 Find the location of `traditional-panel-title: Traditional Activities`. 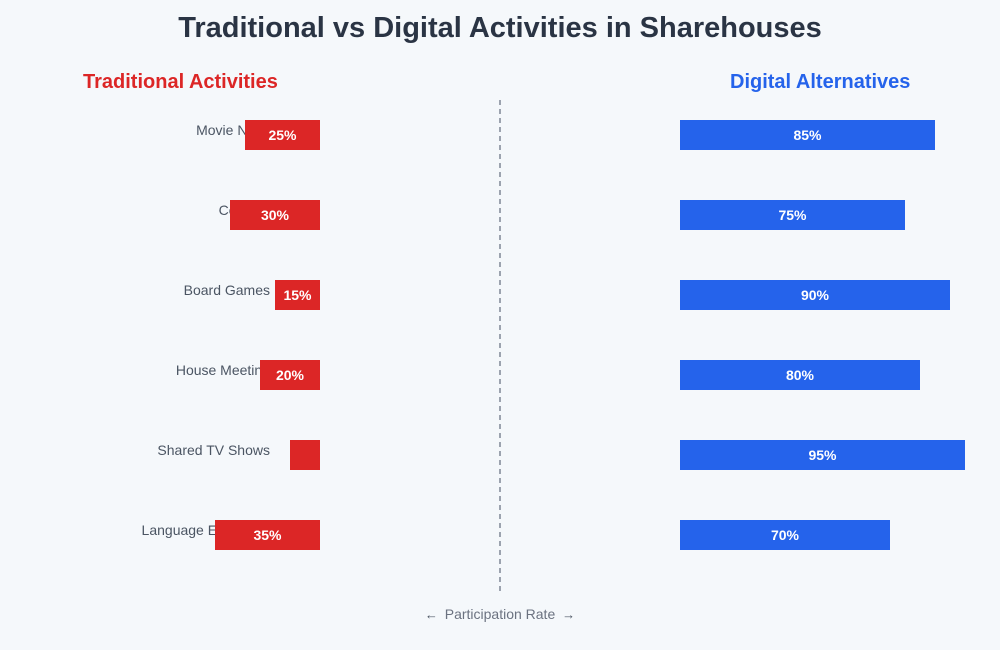

traditional-panel-title: Traditional Activities is located at coordinates (180, 82).